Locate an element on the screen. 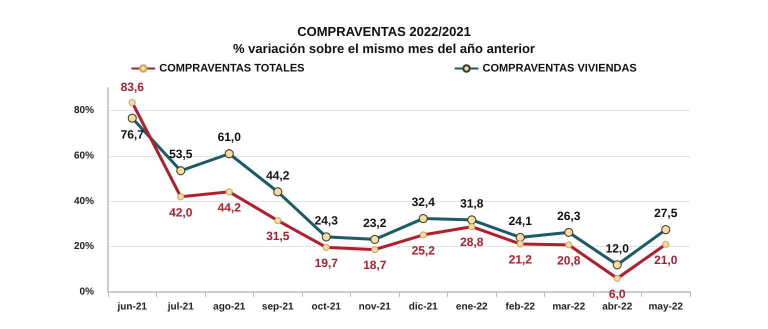 The image size is (768, 329). data-label: 61,0 is located at coordinates (230, 137).